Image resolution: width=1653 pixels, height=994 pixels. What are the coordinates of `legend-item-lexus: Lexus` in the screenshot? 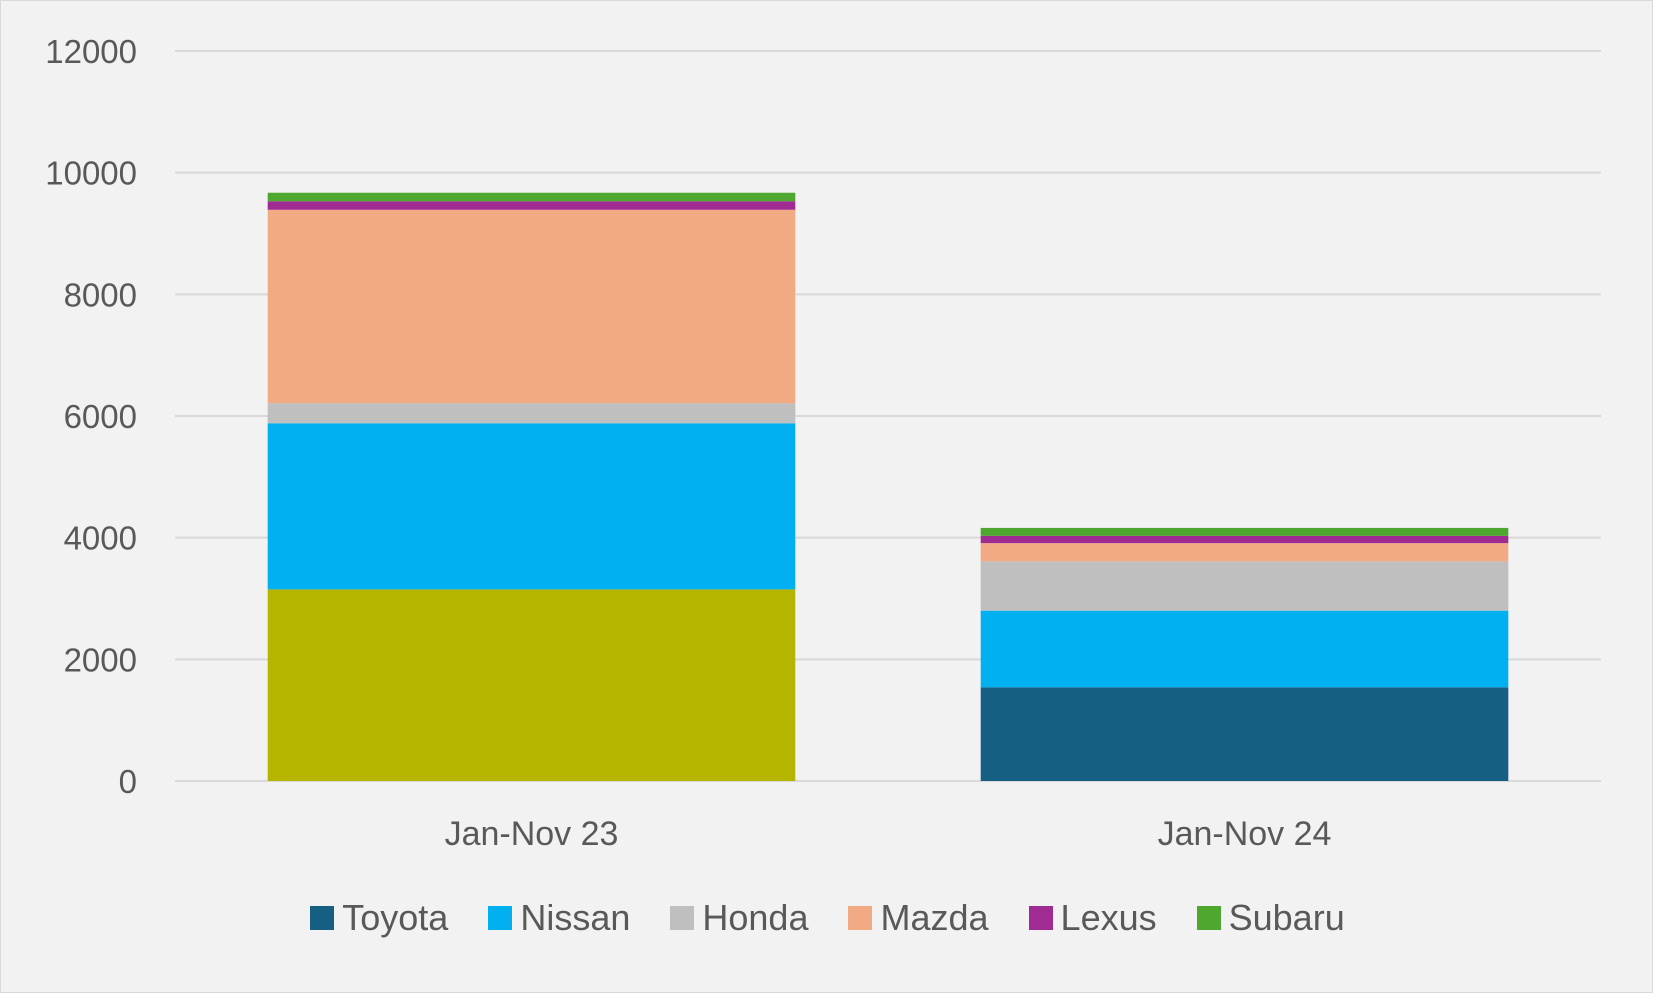 It's located at (1092, 918).